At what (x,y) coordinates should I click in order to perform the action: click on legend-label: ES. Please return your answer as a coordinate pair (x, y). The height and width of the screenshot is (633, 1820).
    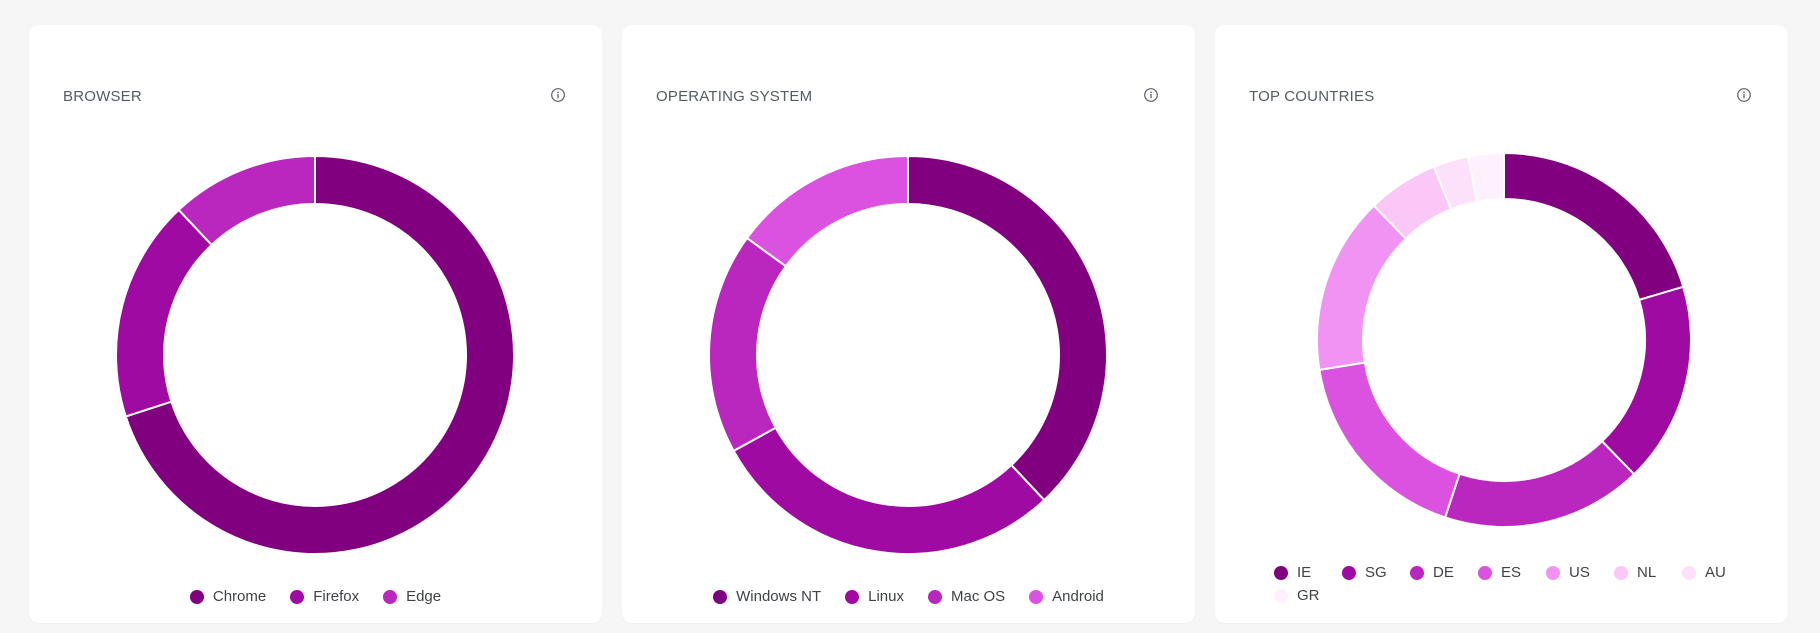
    Looking at the image, I should click on (1511, 572).